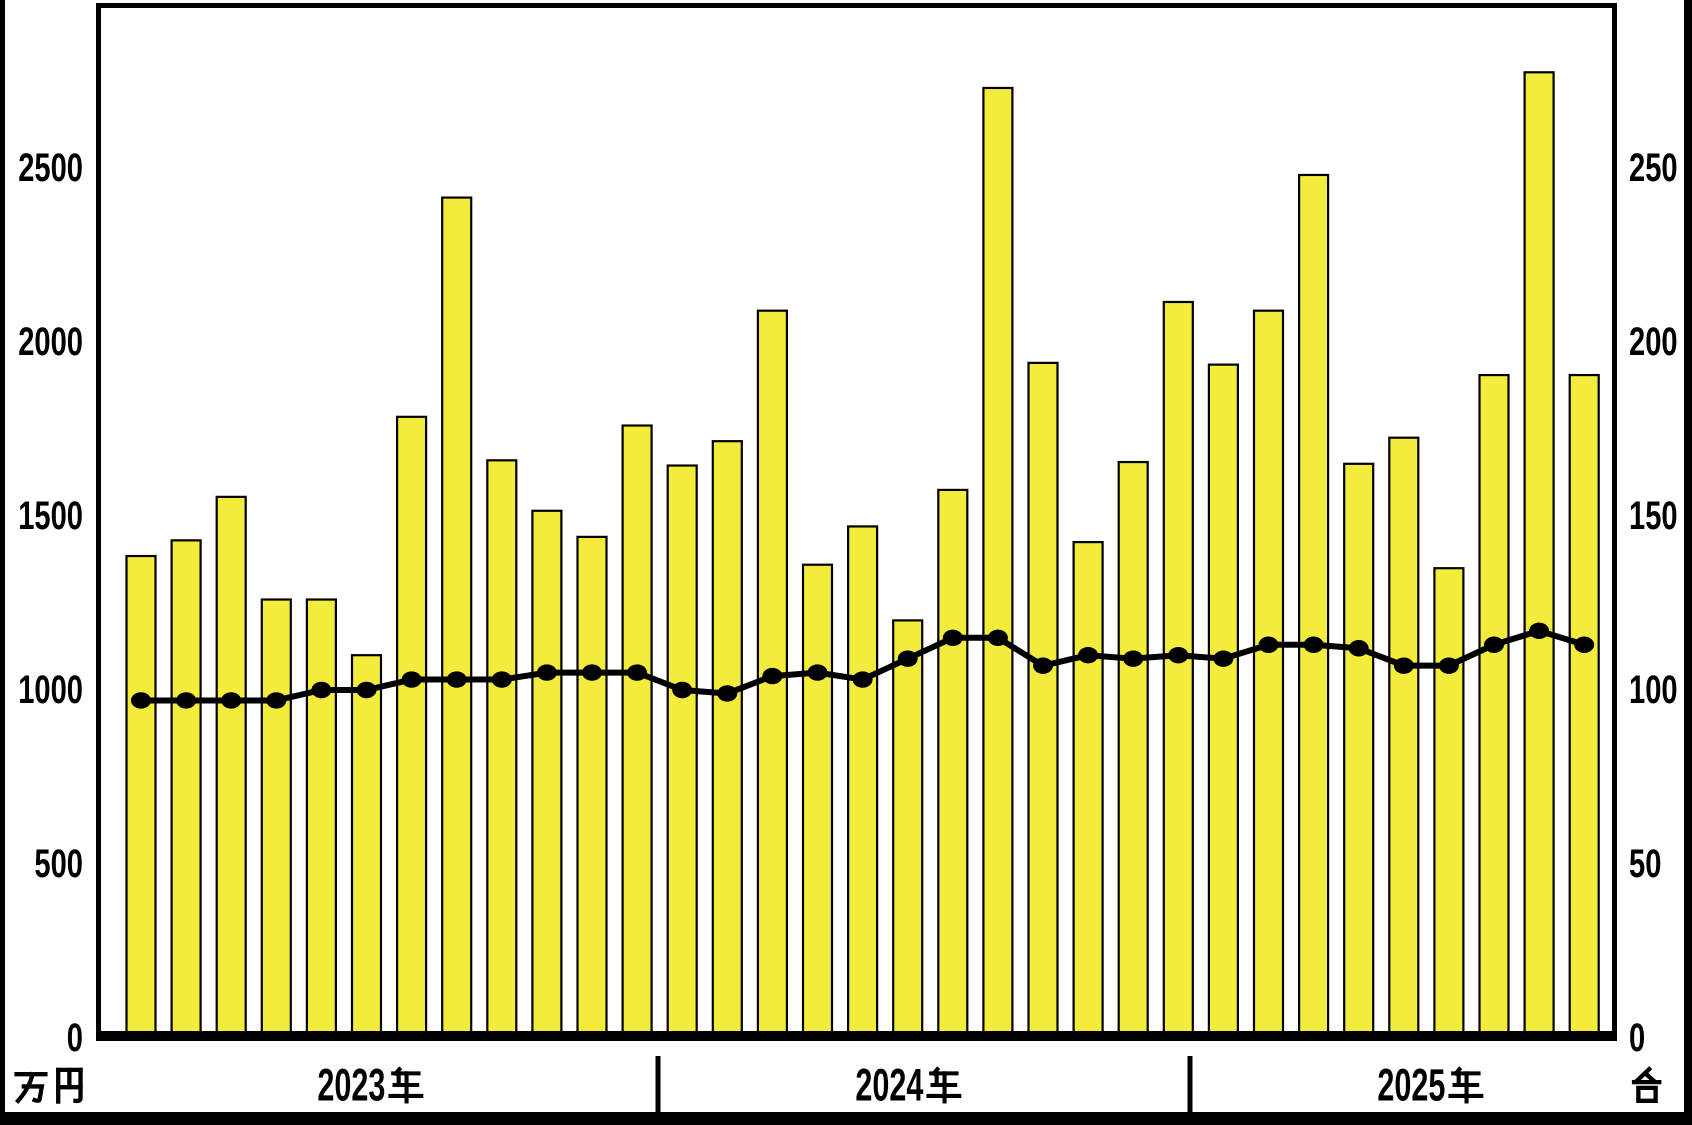  I want to click on y-axis-label-left: 1500, so click(50, 516).